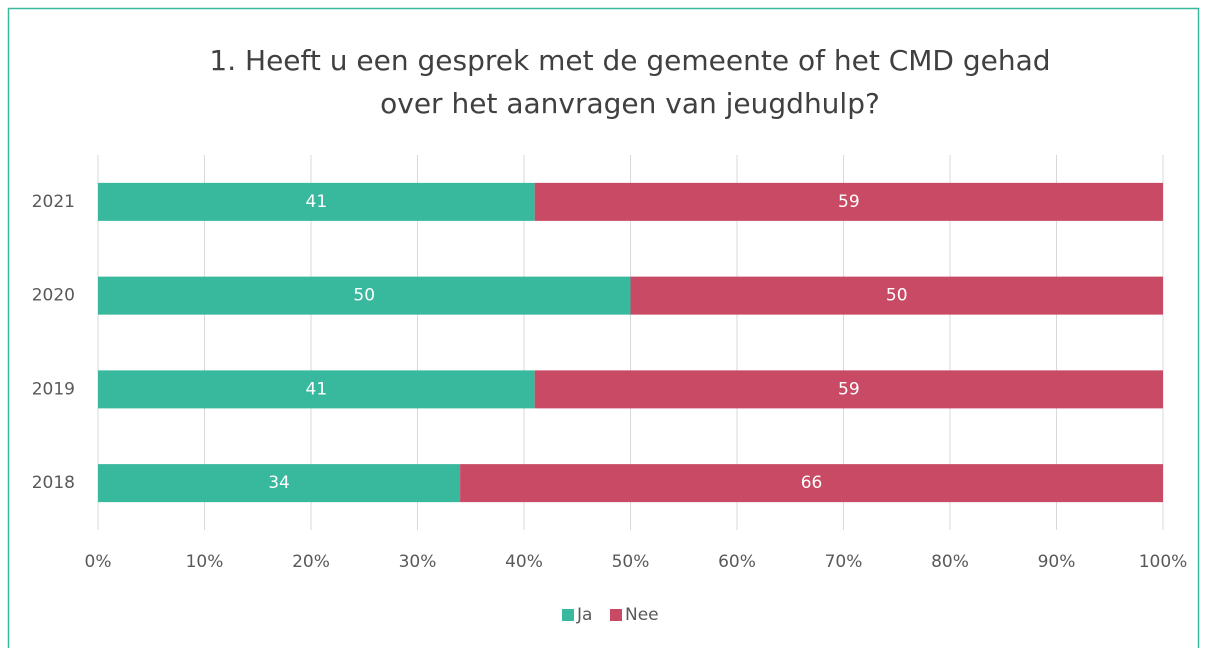 Image resolution: width=1207 pixels, height=648 pixels. What do you see at coordinates (524, 562) in the screenshot?
I see `x-tick-label: 40%` at bounding box center [524, 562].